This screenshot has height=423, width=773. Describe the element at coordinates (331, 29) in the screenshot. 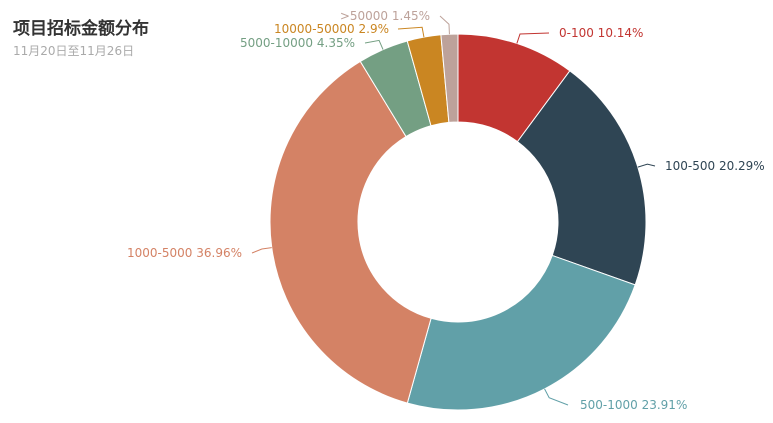

I see `slice-label-10000-50000: 10000-50000 2.9%` at that location.